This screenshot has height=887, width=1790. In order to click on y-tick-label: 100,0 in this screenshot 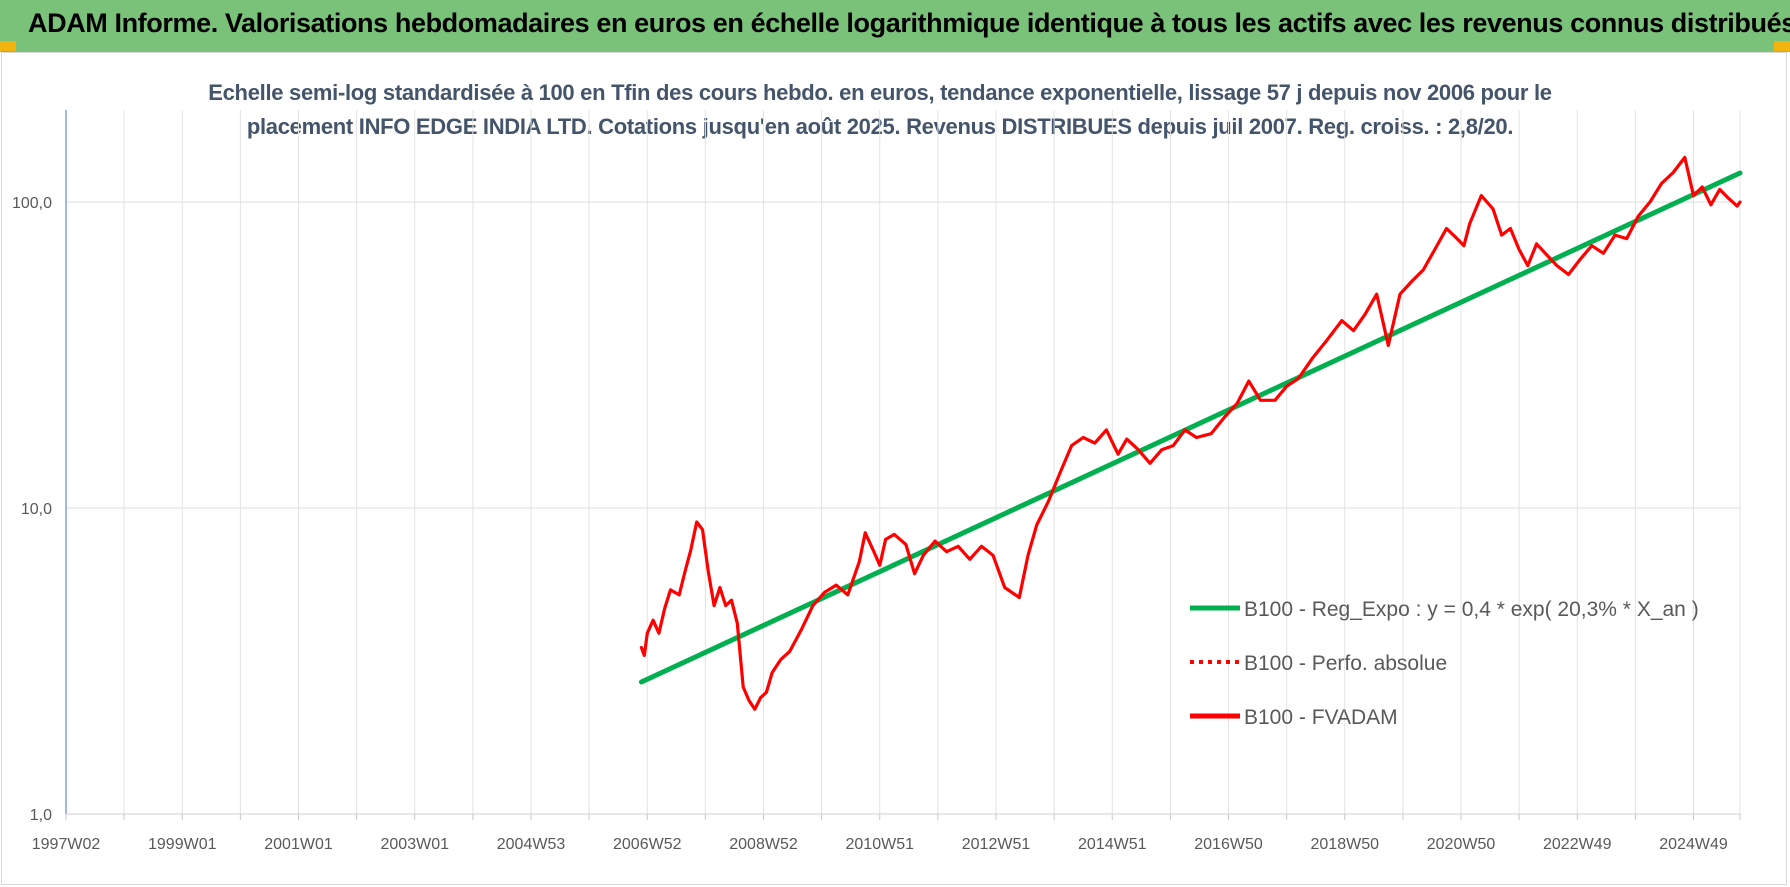, I will do `click(32, 203)`.